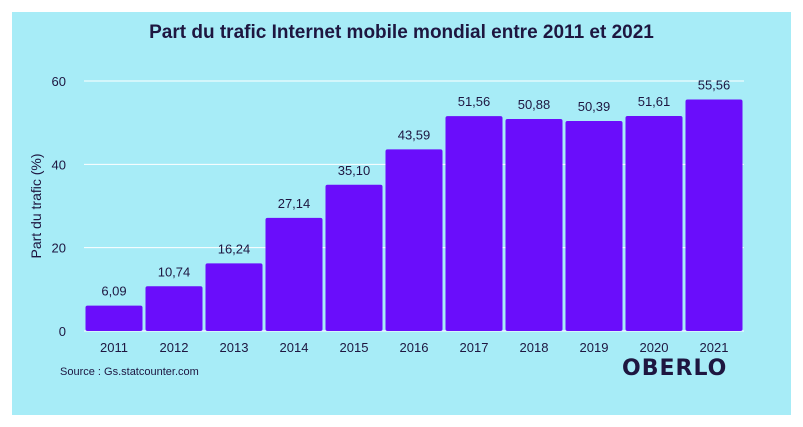 The image size is (803, 427). What do you see at coordinates (474, 347) in the screenshot?
I see `x-tick-label-2017: 2017` at bounding box center [474, 347].